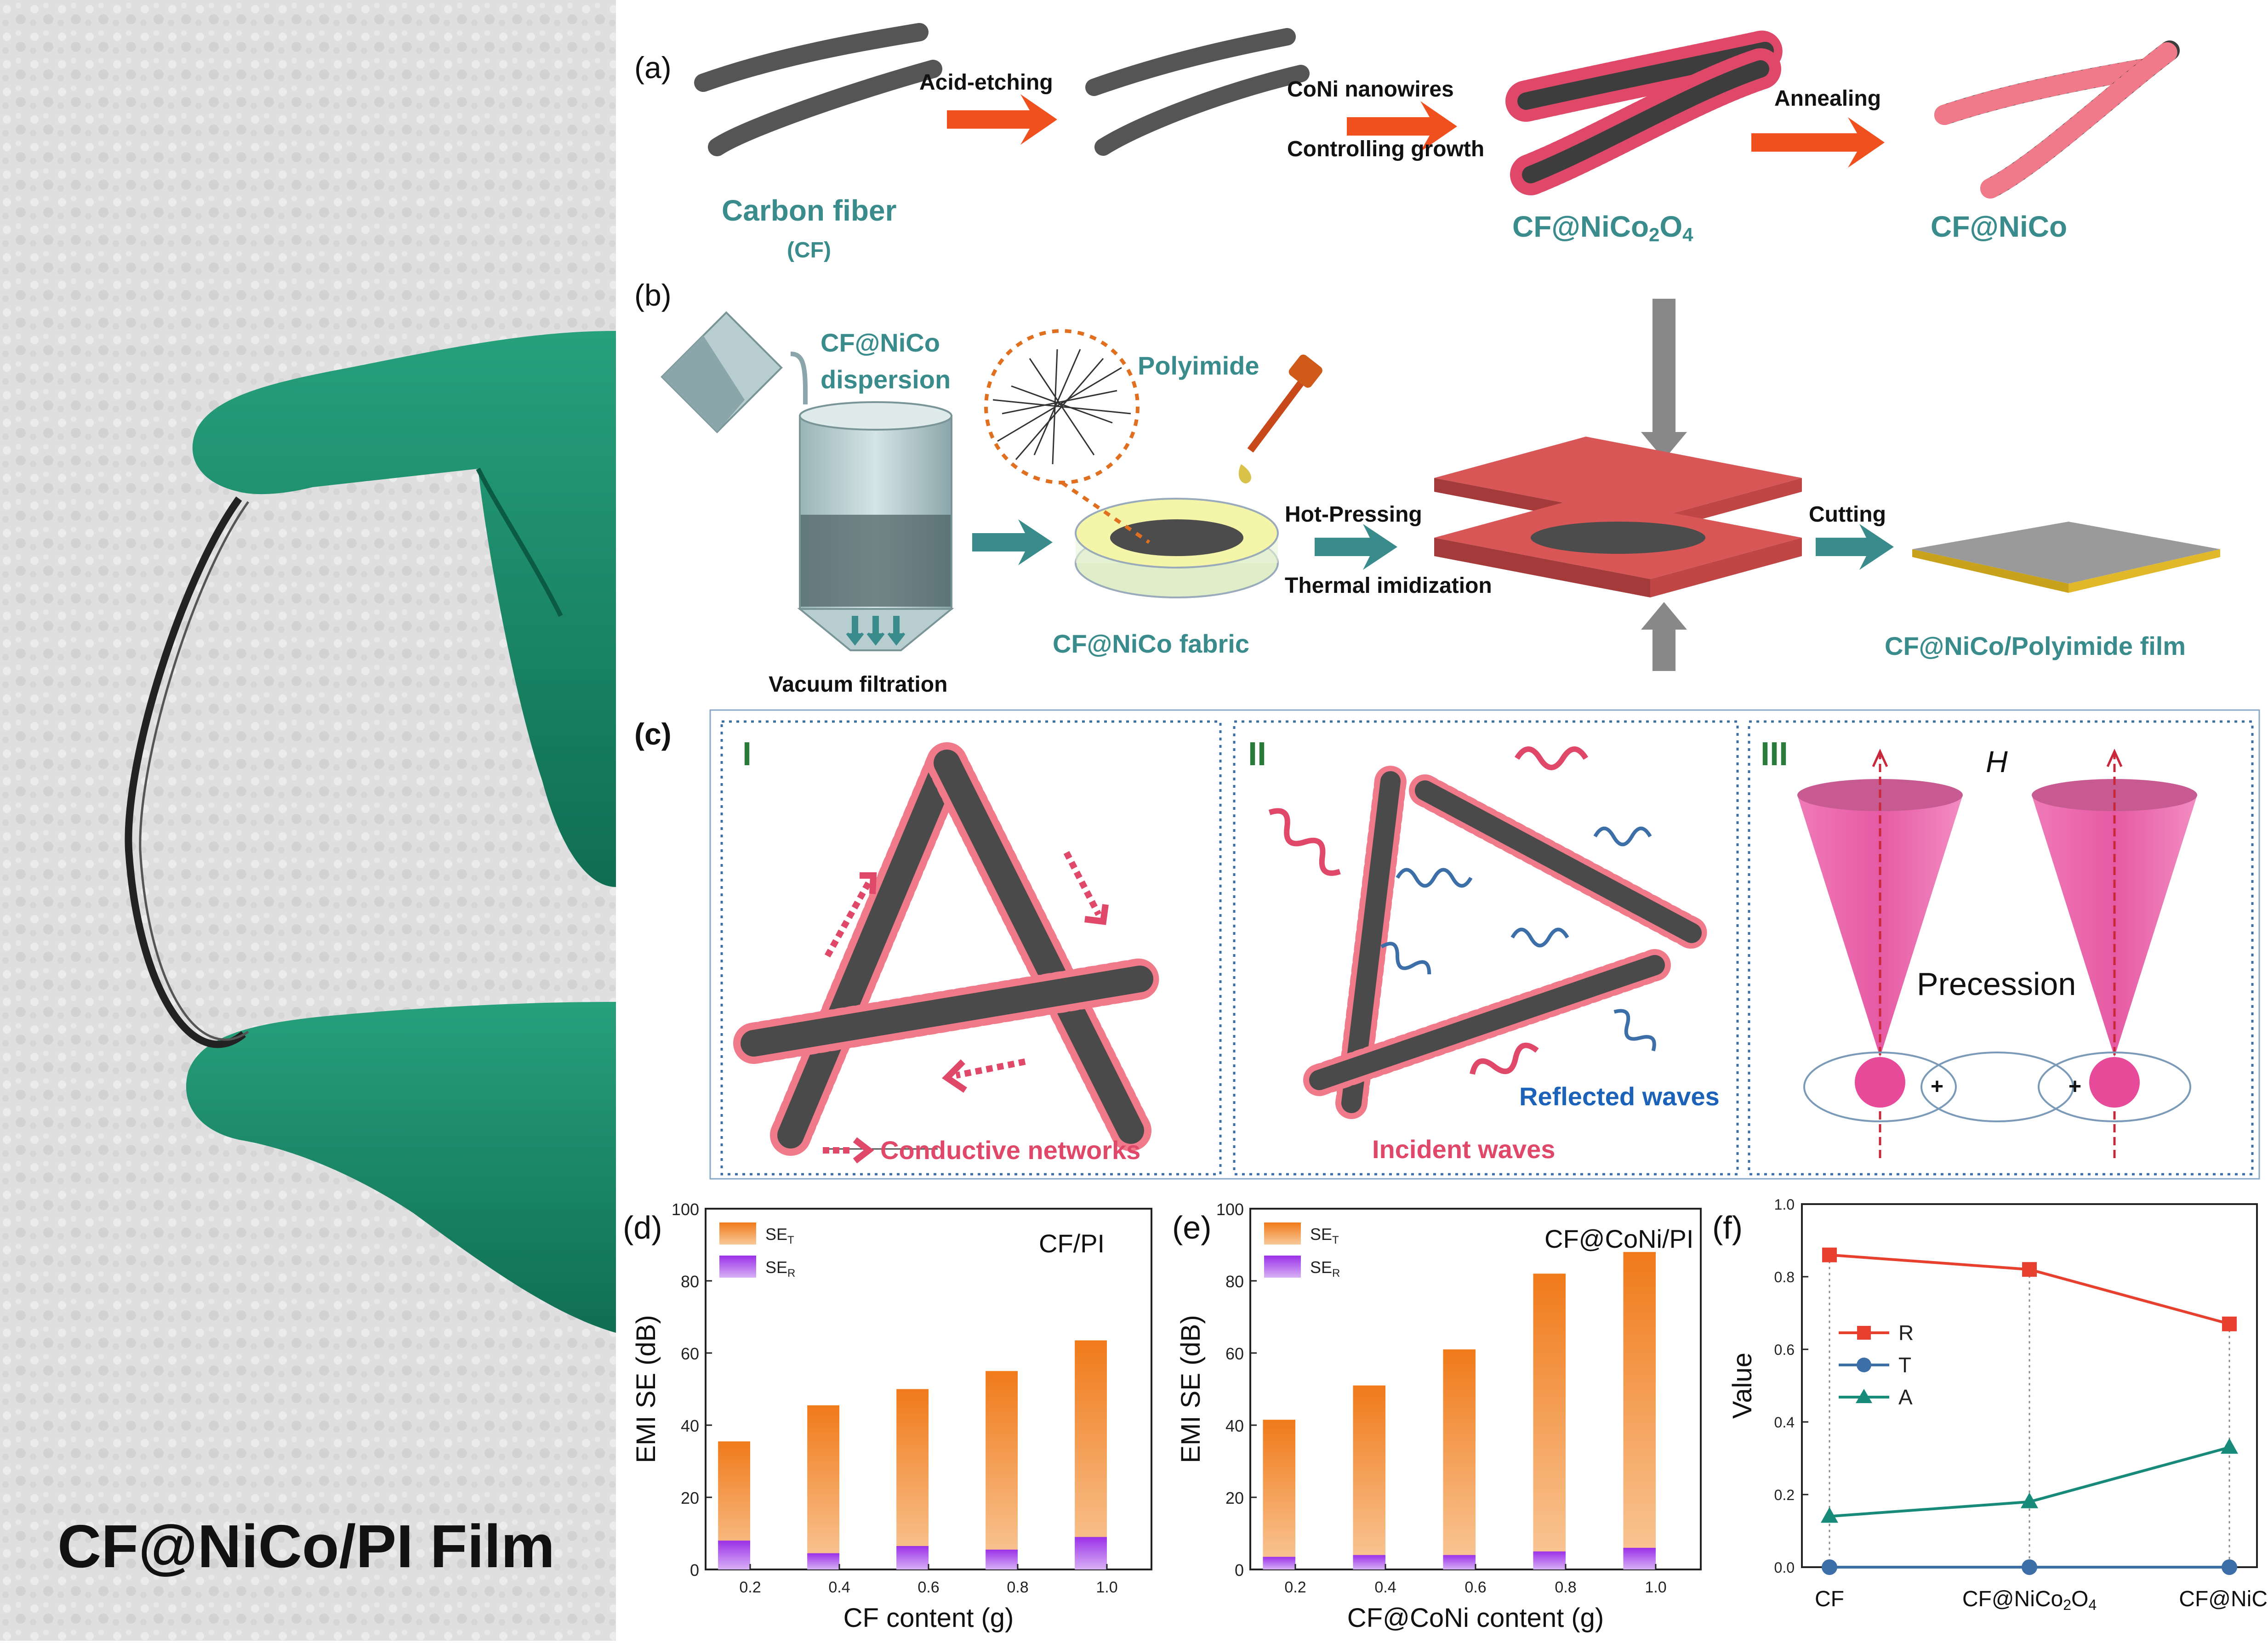 The image size is (2268, 1643). What do you see at coordinates (1785, 1422) in the screenshot?
I see `y-tick-label: 0.4` at bounding box center [1785, 1422].